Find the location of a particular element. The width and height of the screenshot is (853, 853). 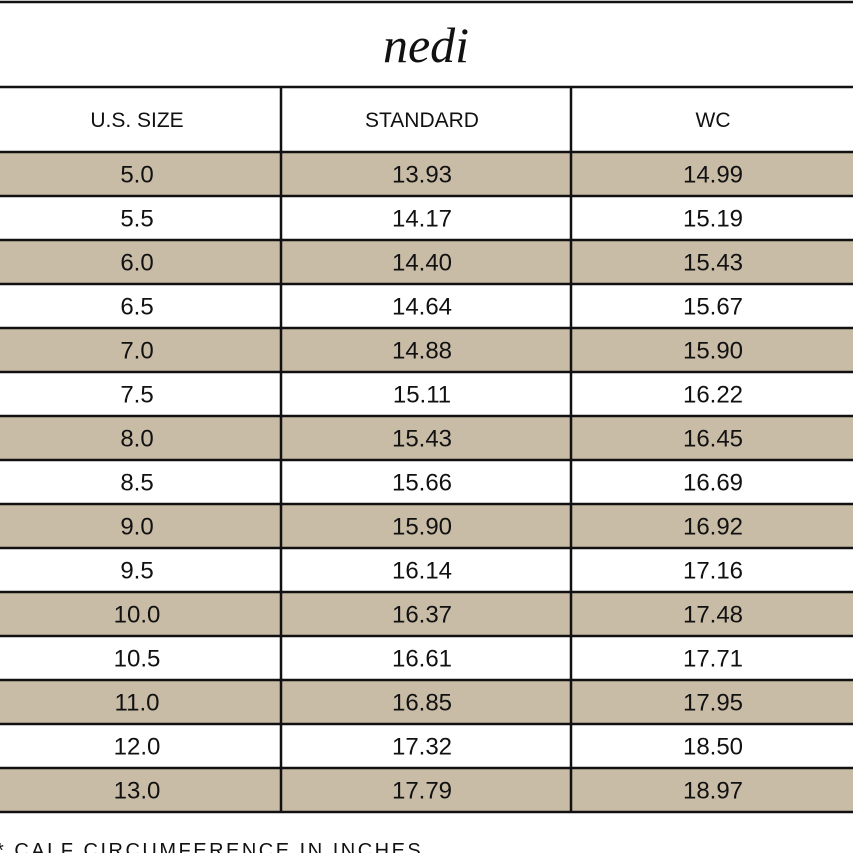

table-cell: 8.5 is located at coordinates (136, 483).